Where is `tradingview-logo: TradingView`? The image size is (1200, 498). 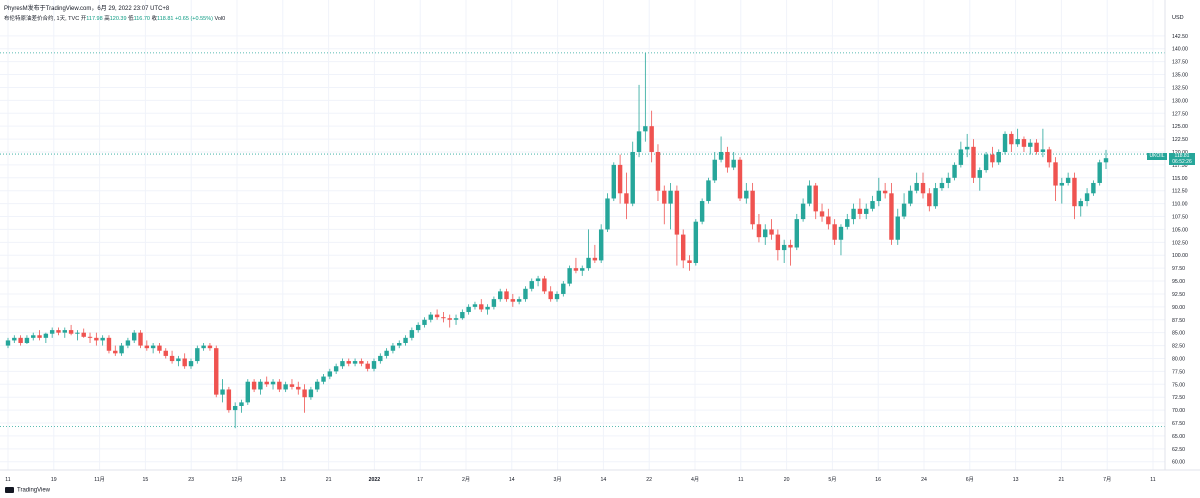
tradingview-logo: TradingView is located at coordinates (27, 490).